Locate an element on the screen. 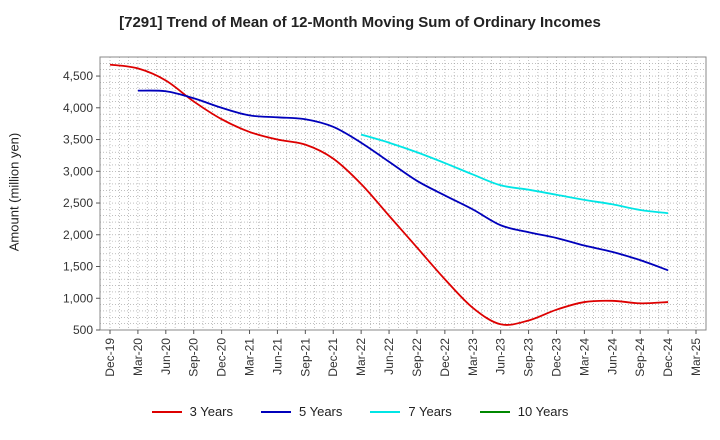 This screenshot has width=720, height=440. legend: 3 Years 5 Years 7 Years 10 Years is located at coordinates (360, 411).